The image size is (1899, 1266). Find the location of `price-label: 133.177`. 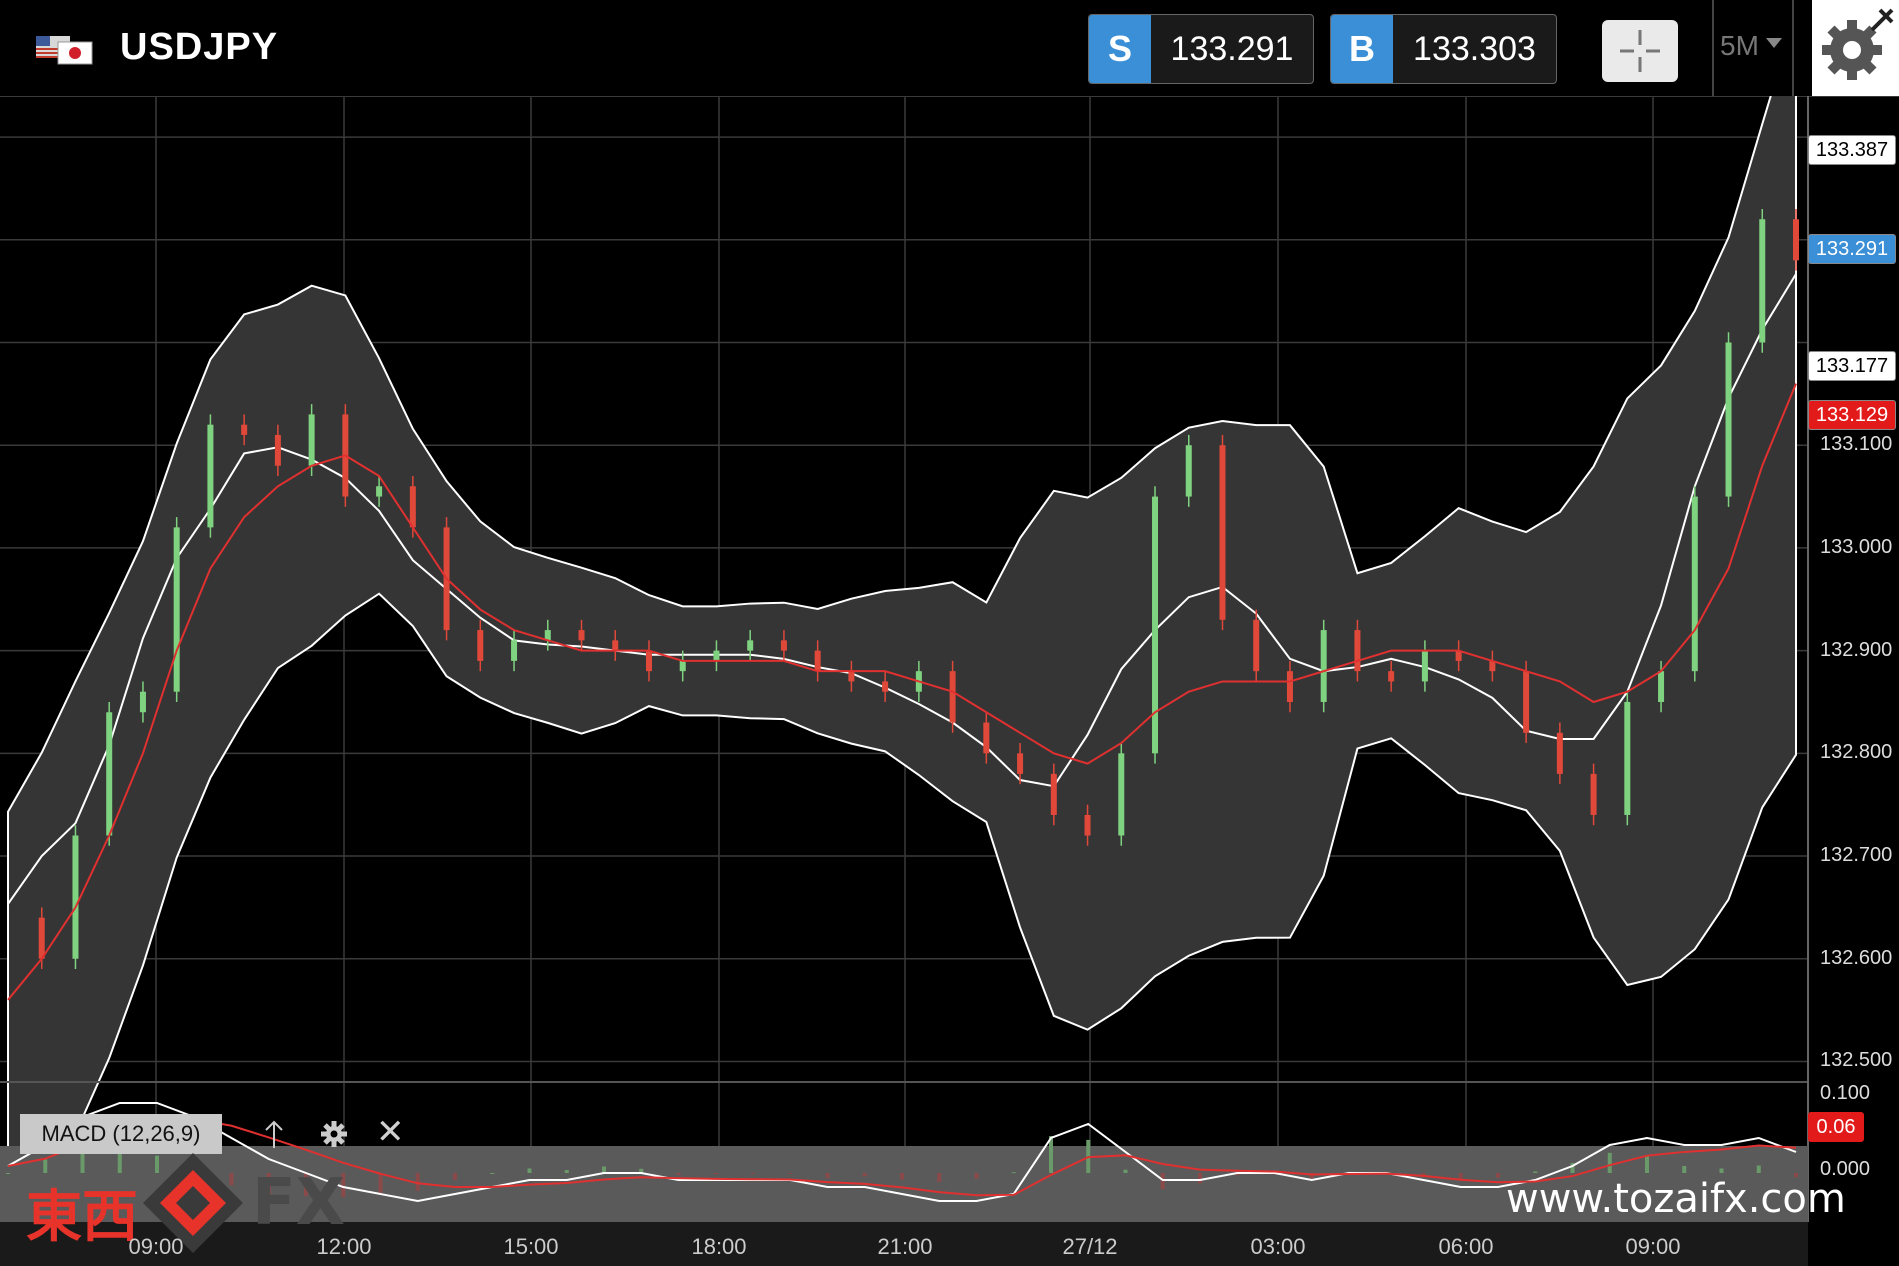

price-label: 133.177 is located at coordinates (1852, 366).